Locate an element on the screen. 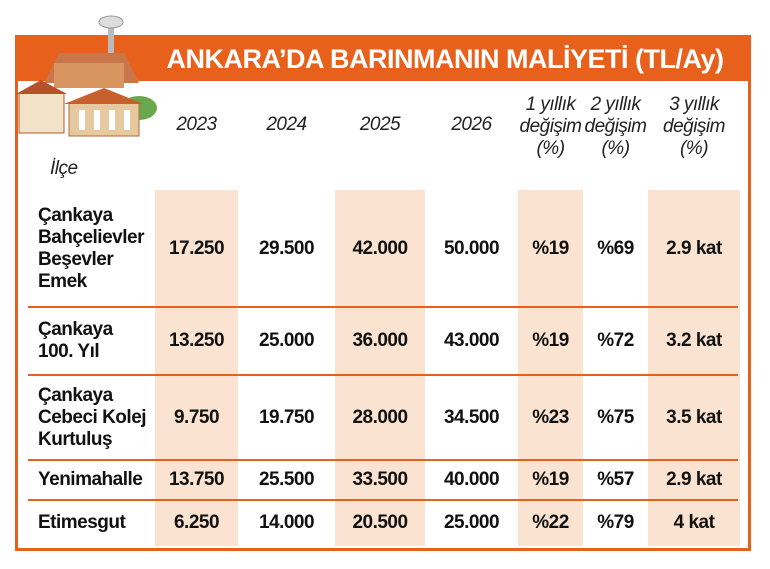 The height and width of the screenshot is (569, 770). value-cell: 29.500 is located at coordinates (286, 248).